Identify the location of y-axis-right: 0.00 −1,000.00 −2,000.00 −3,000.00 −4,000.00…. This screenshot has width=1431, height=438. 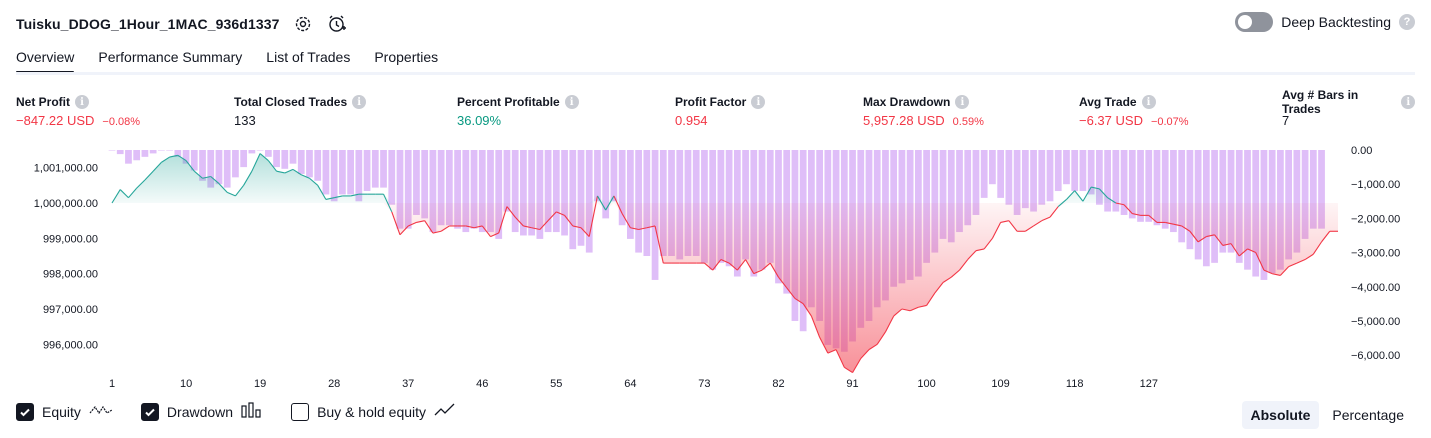
(1375, 253).